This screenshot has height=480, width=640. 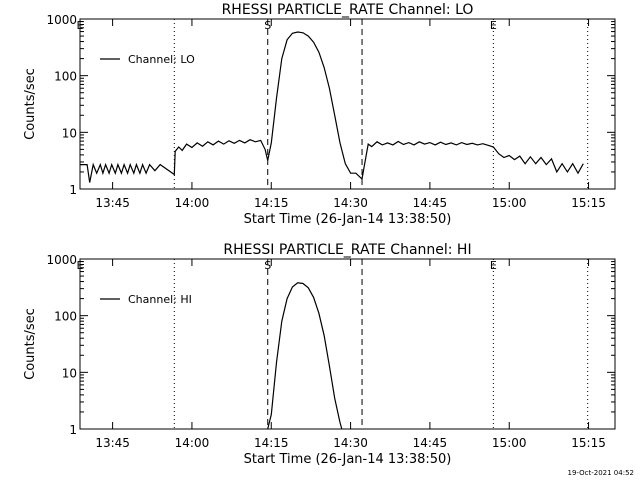 What do you see at coordinates (160, 299) in the screenshot?
I see `legend-label: Channel: HI` at bounding box center [160, 299].